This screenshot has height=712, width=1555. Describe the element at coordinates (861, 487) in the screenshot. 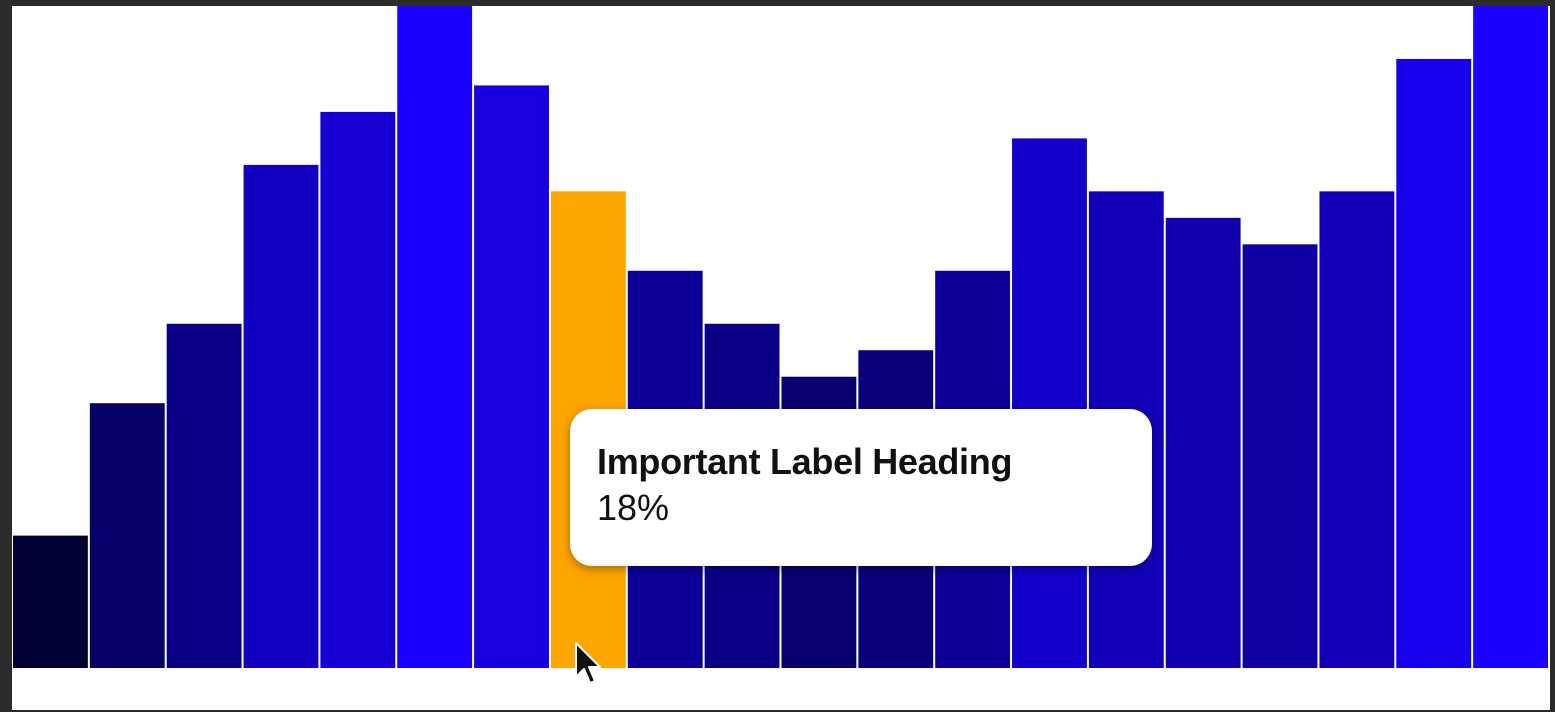

I see `tooltip: Important Label Heading 18%` at that location.